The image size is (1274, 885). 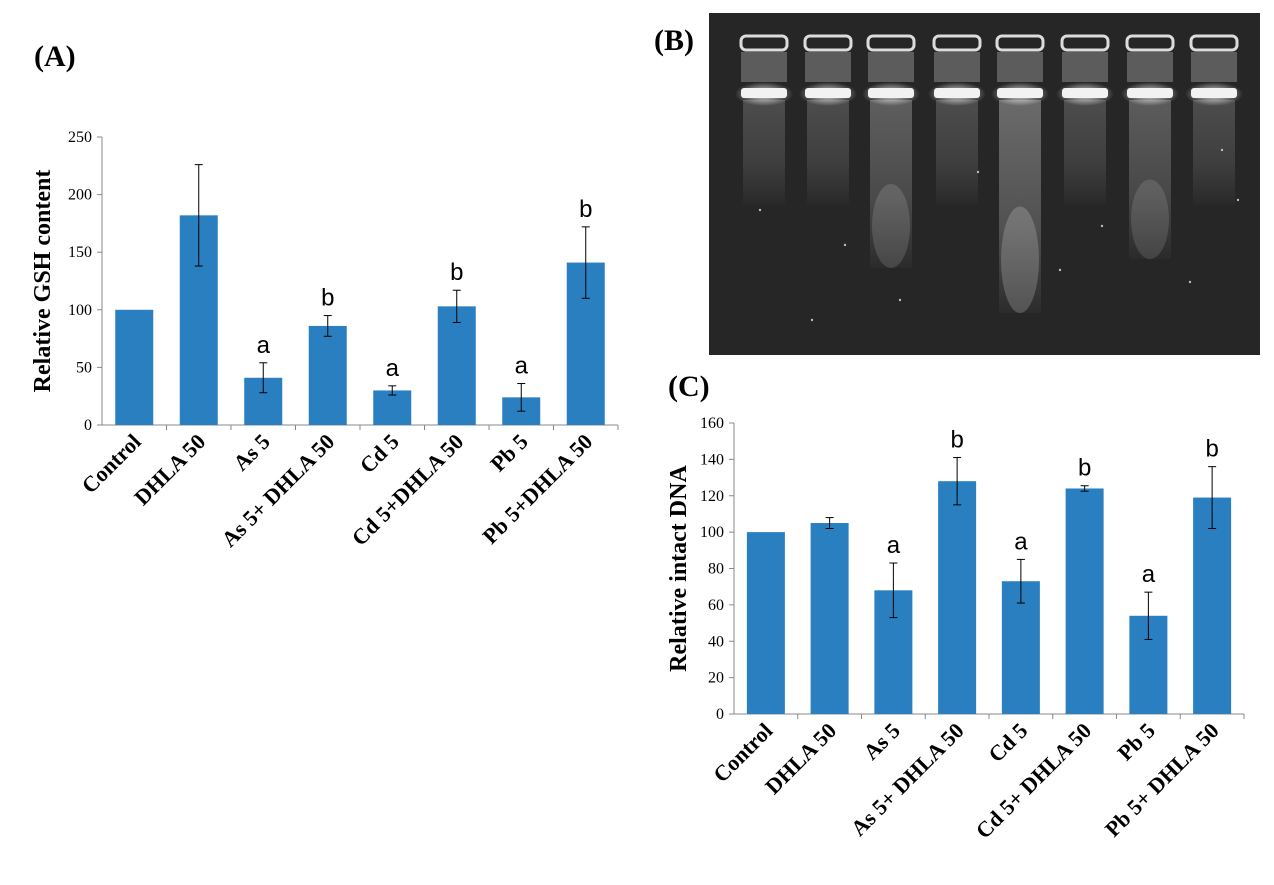 What do you see at coordinates (84, 367) in the screenshot?
I see `y-tick-label: 50` at bounding box center [84, 367].